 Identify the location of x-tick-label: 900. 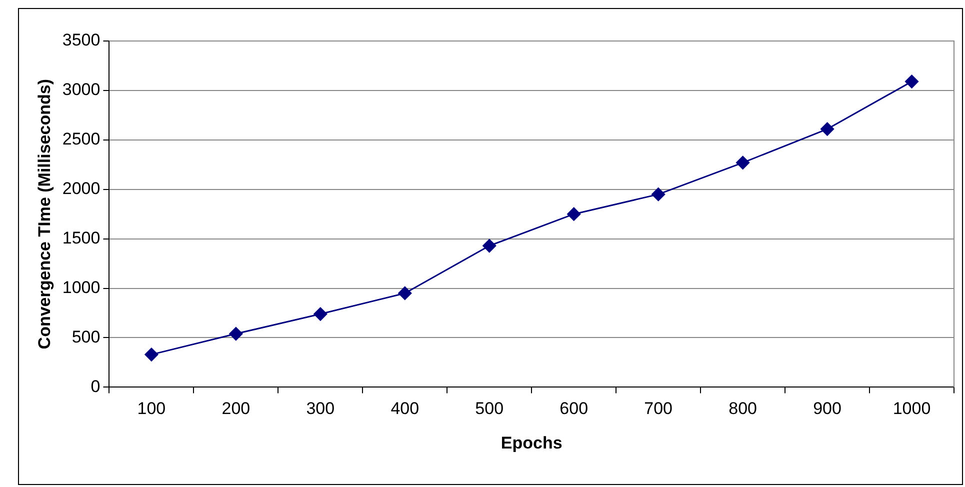
(827, 408).